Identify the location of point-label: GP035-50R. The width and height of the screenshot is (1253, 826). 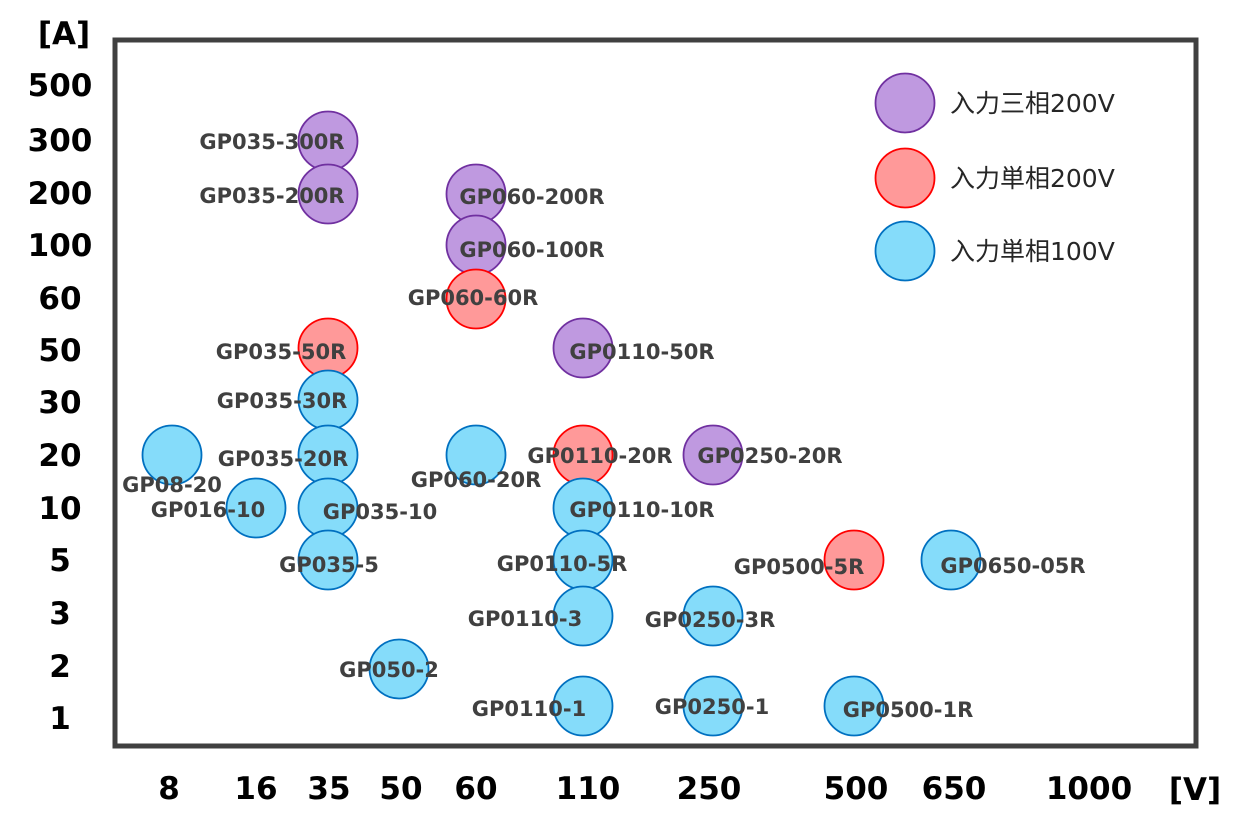
(281, 352).